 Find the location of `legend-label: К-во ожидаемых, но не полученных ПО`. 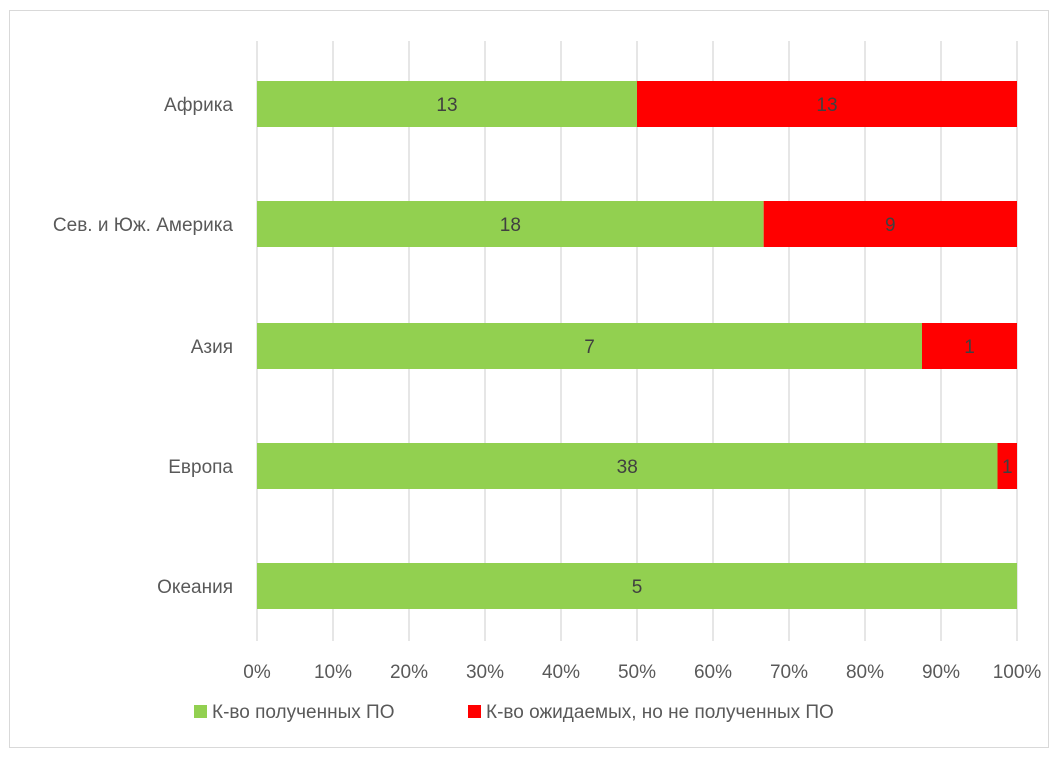

legend-label: К-во ожидаемых, но не полученных ПО is located at coordinates (660, 712).